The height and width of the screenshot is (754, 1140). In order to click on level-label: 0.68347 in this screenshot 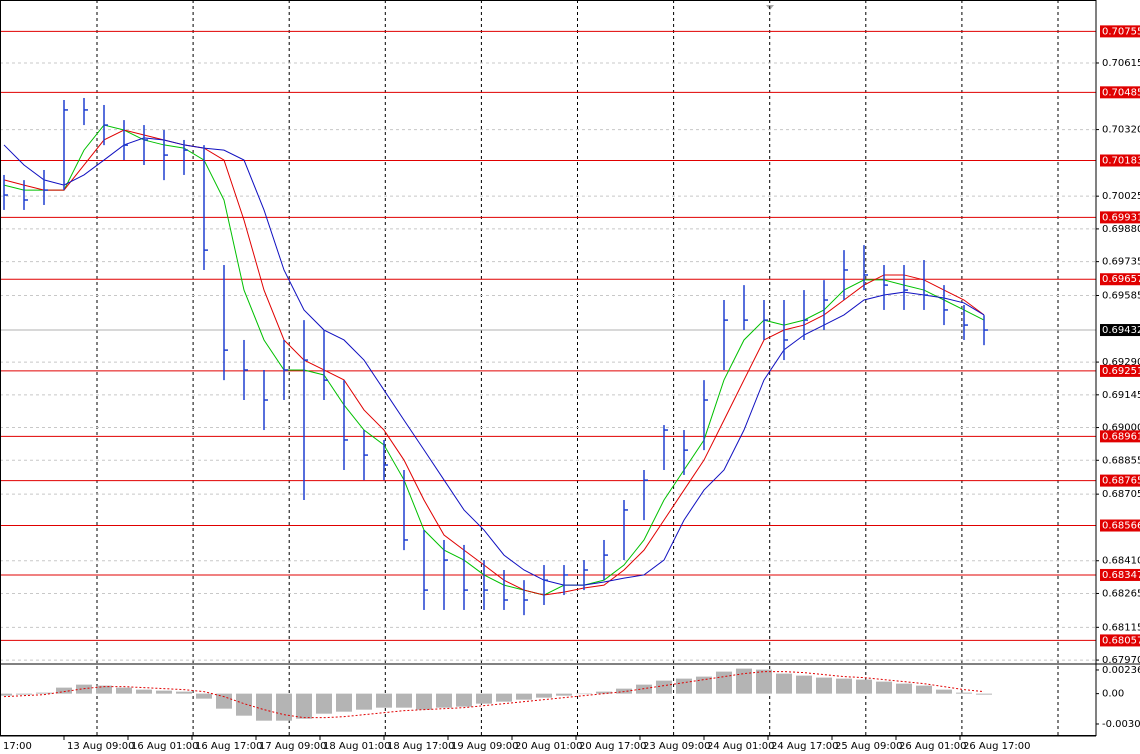, I will do `click(1121, 575)`.